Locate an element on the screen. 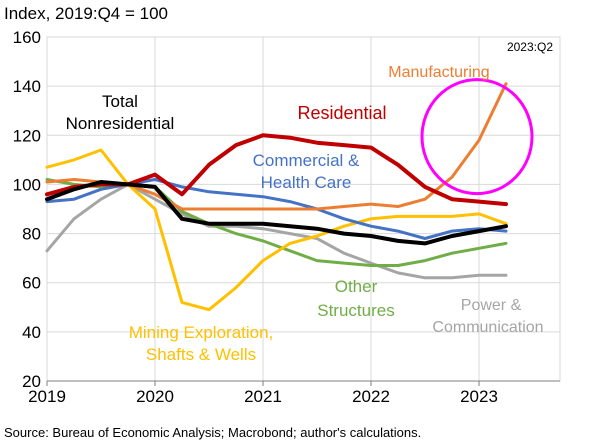  label-commercial-line2: Health Care is located at coordinates (306, 182).